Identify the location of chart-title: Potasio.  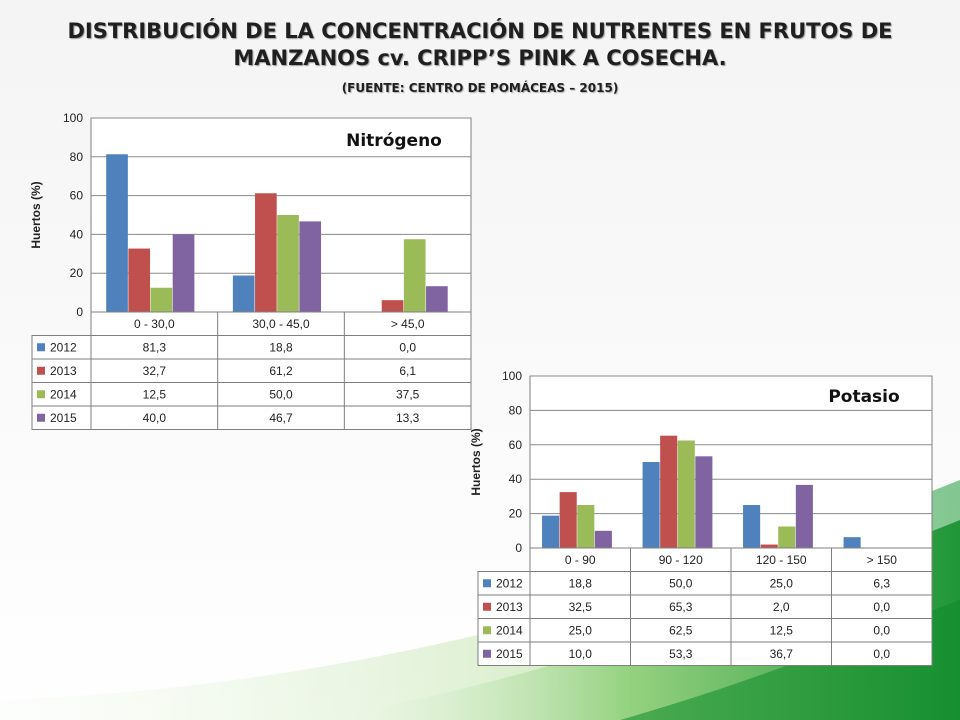
(863, 397).